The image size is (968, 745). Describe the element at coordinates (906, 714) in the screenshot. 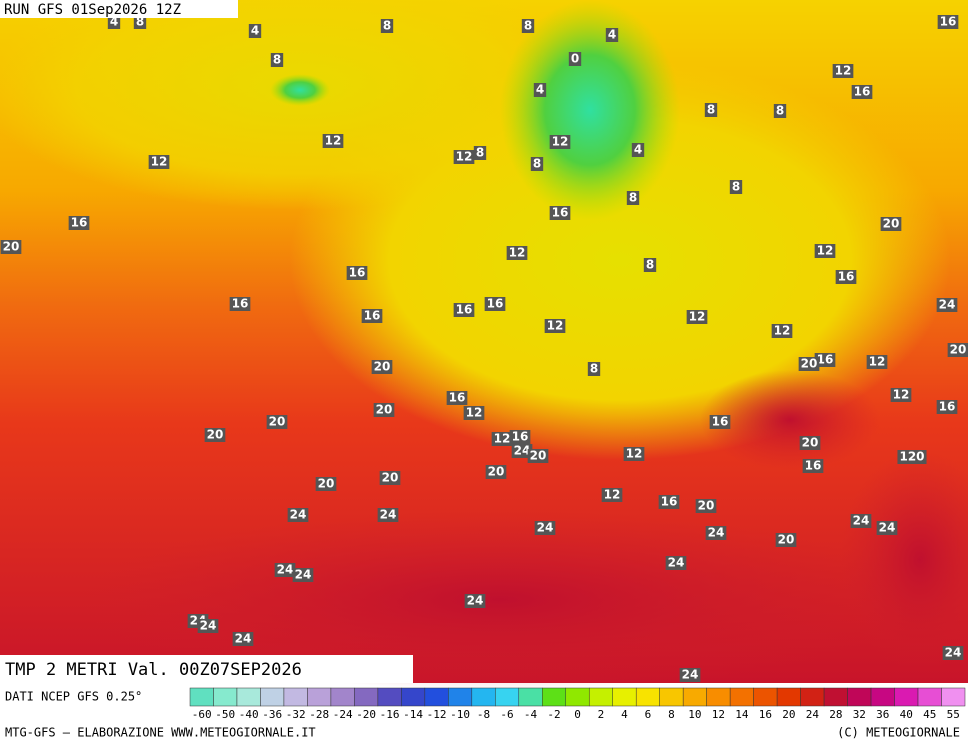

I see `colorbar-label: 40` at that location.